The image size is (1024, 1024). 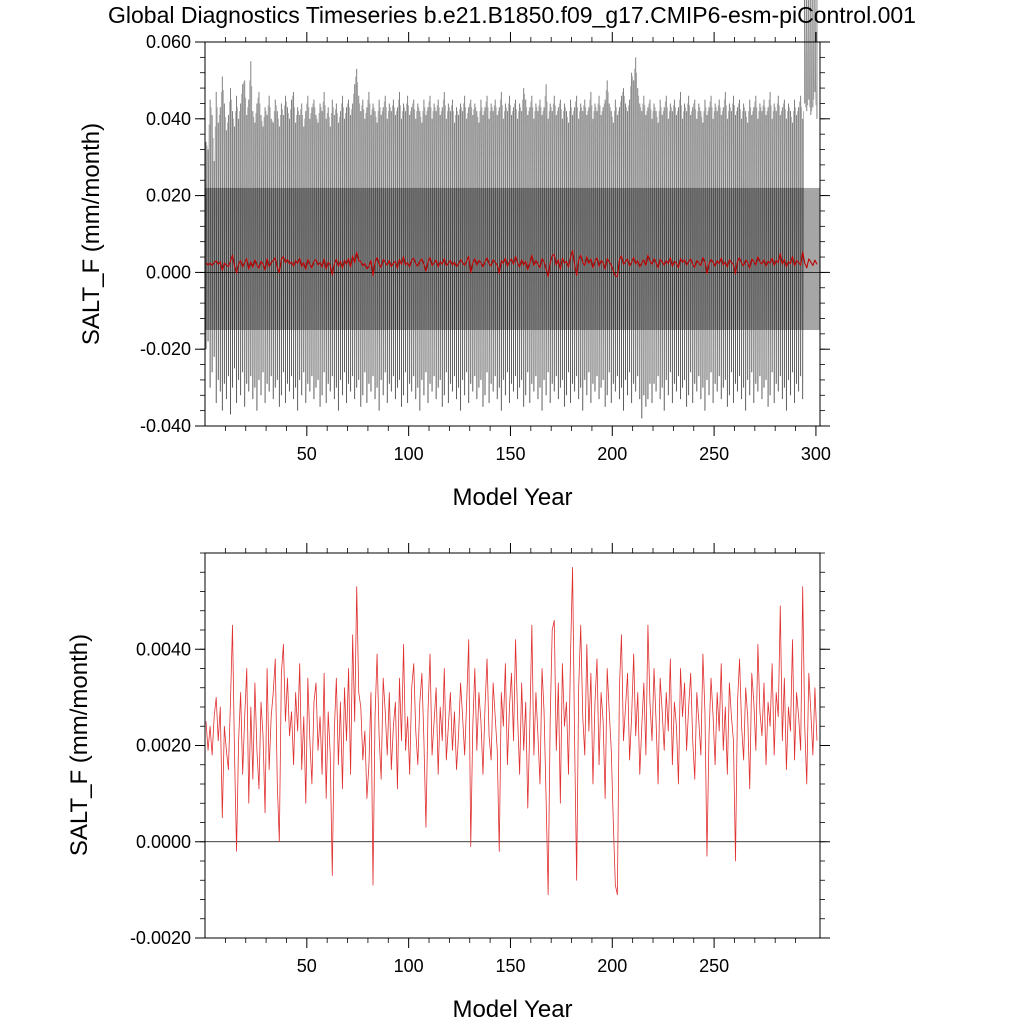 What do you see at coordinates (512, 1009) in the screenshot?
I see `x-axis-title: Model Year` at bounding box center [512, 1009].